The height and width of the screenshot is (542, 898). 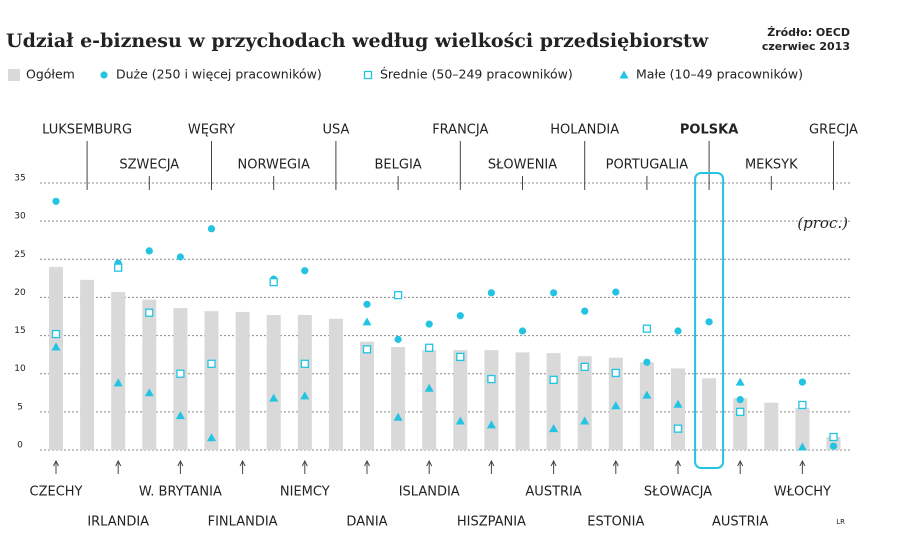 What do you see at coordinates (802, 492) in the screenshot?
I see `category-label: WŁOCHY` at bounding box center [802, 492].